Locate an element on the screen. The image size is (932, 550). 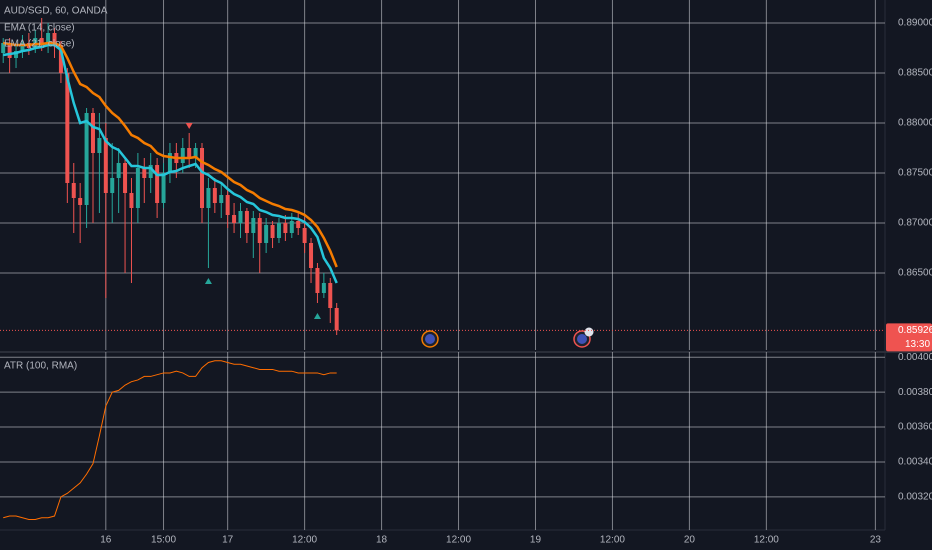
event-badge is located at coordinates (589, 332).